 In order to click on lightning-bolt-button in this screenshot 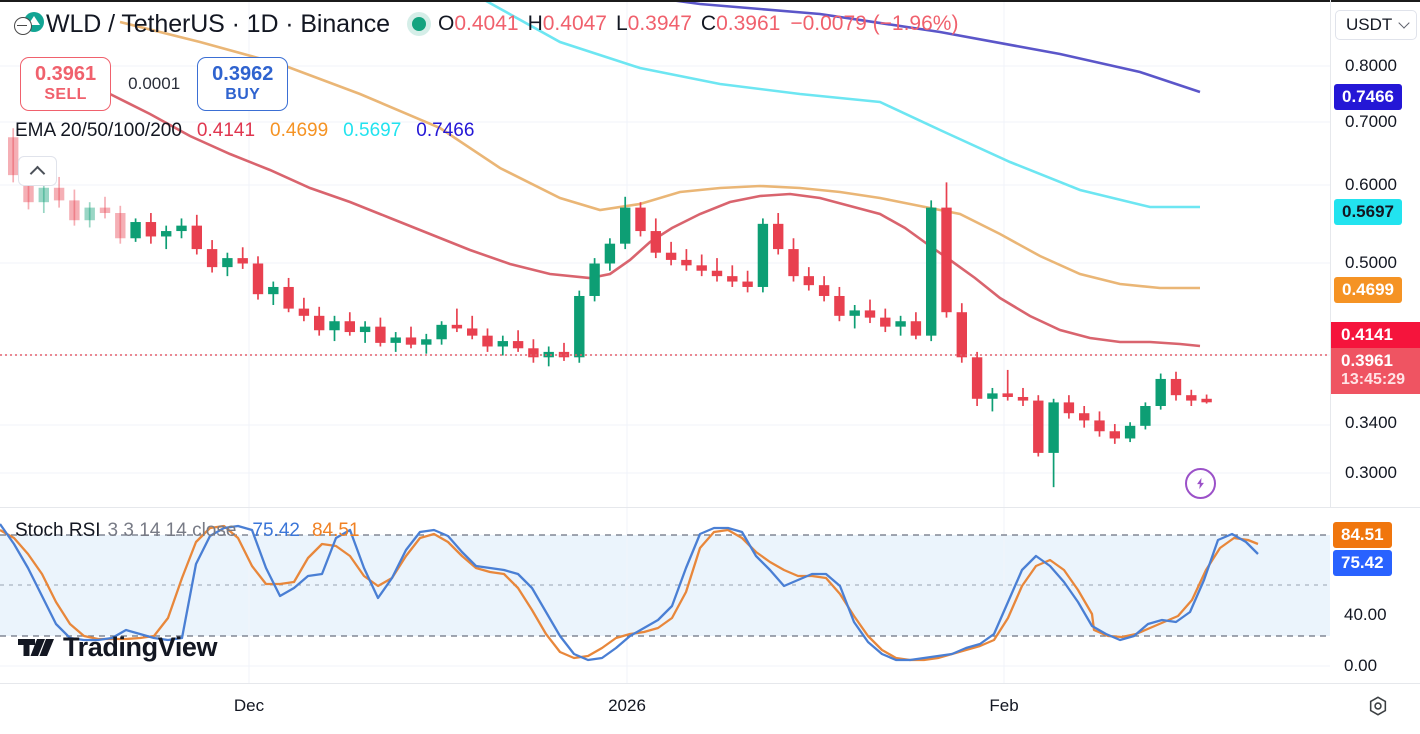, I will do `click(1200, 483)`.